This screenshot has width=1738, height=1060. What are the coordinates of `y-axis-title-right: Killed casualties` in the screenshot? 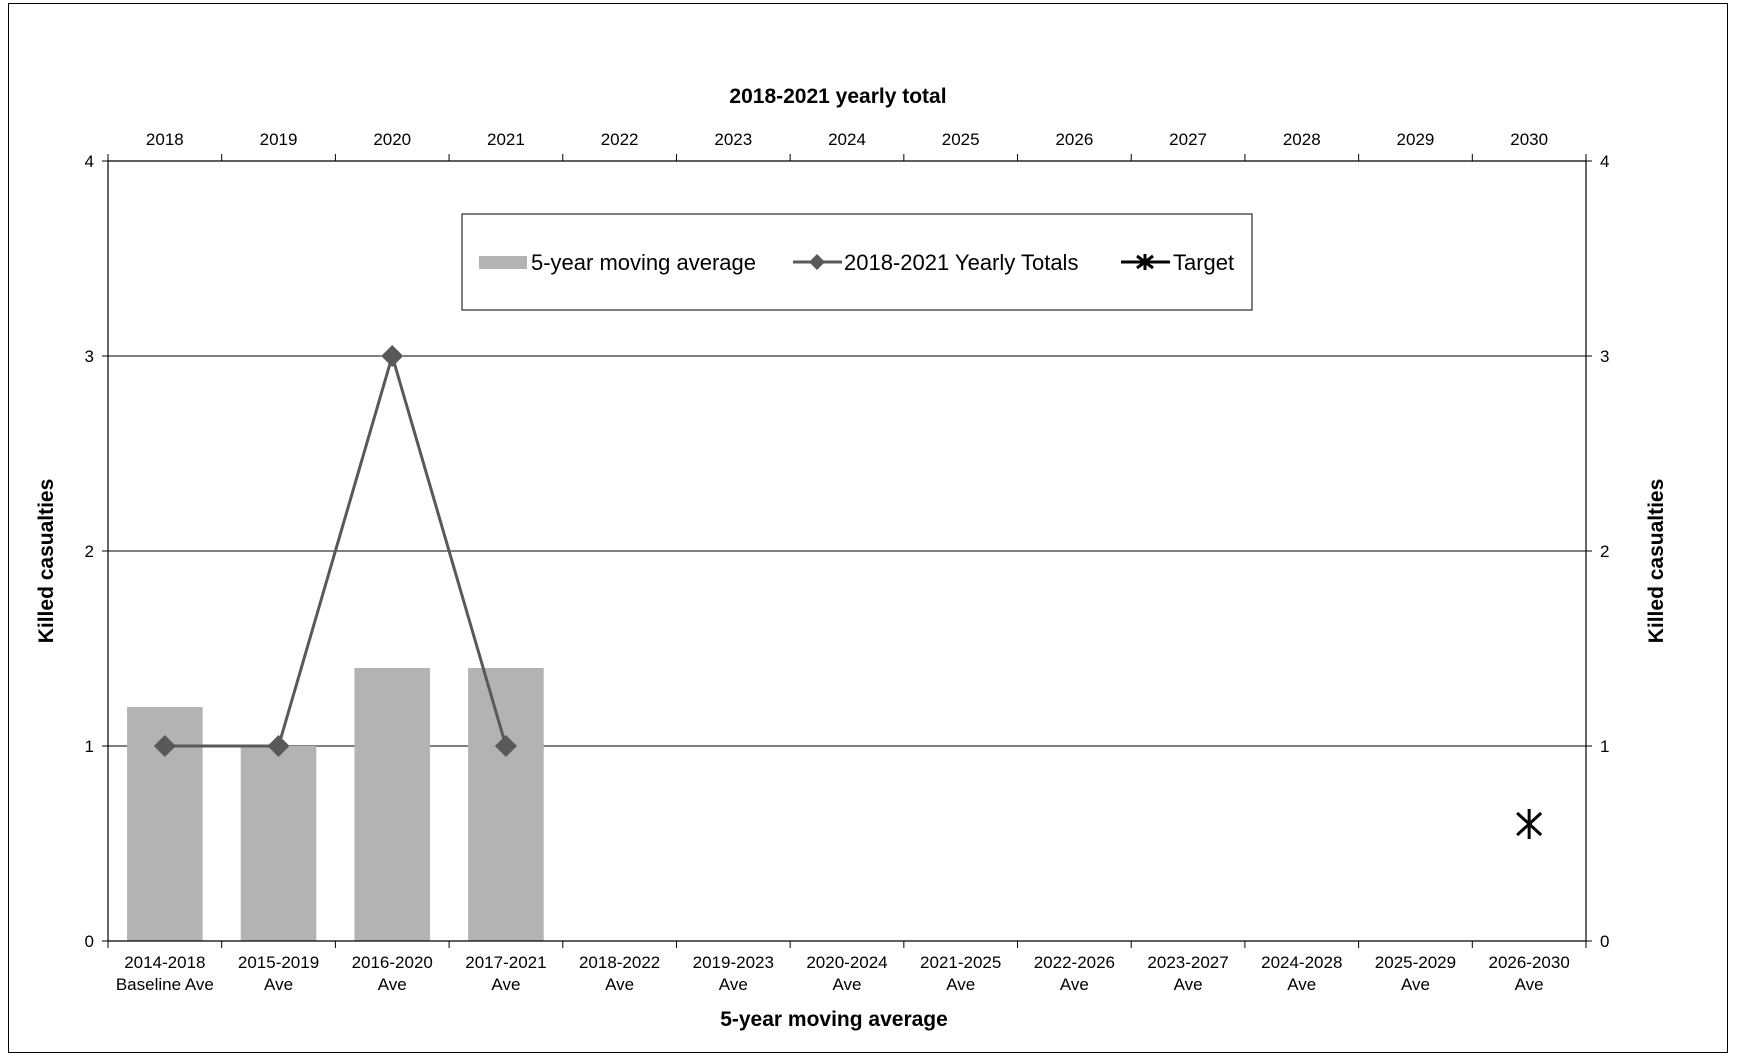 It's located at (1656, 561).